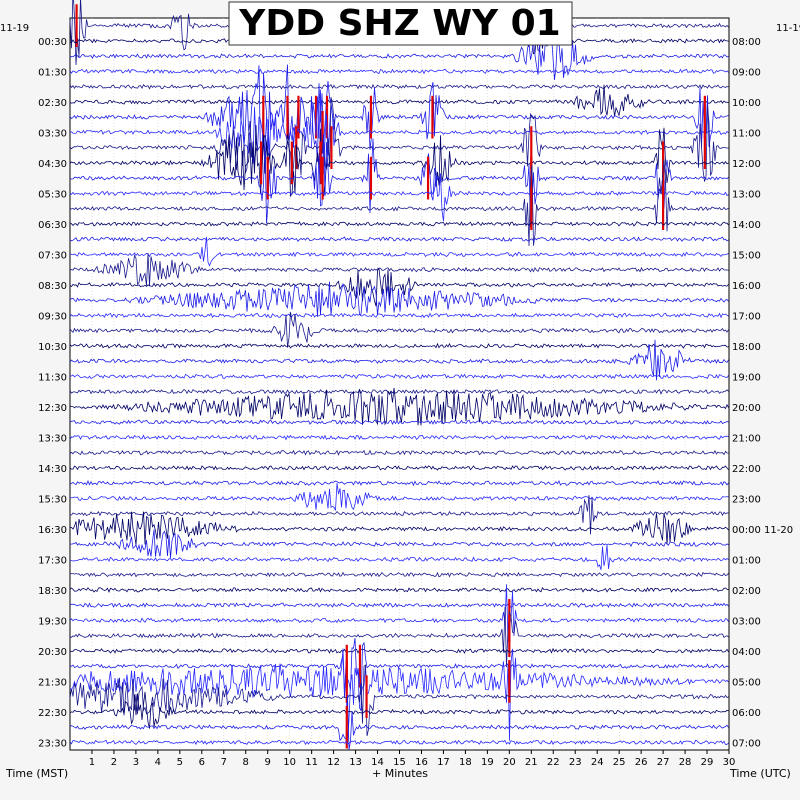 This screenshot has height=800, width=800. I want to click on right-tick-label: 10:00, so click(746, 103).